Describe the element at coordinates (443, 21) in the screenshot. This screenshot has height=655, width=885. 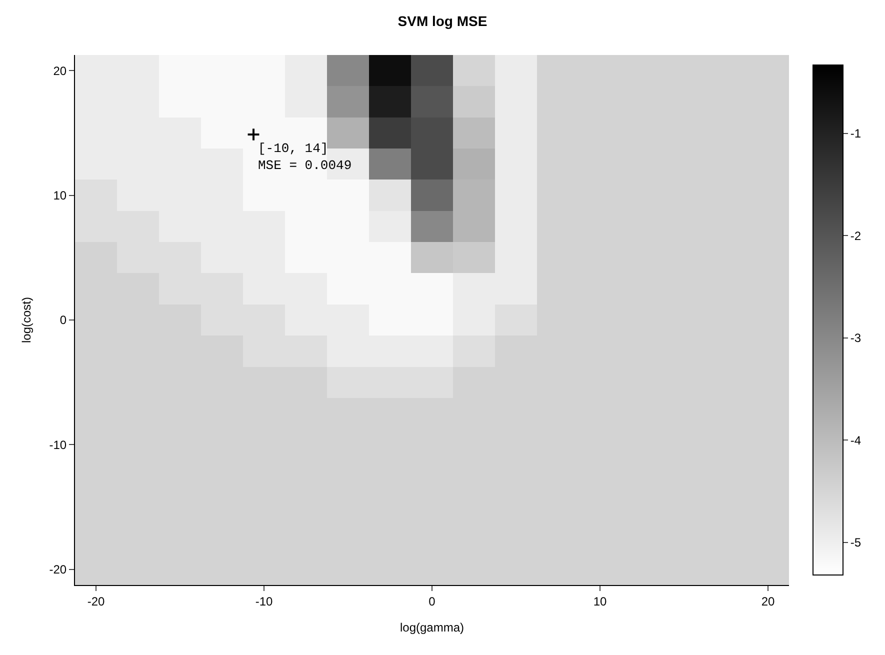
I see `chart-title: SVM log MSE` at that location.